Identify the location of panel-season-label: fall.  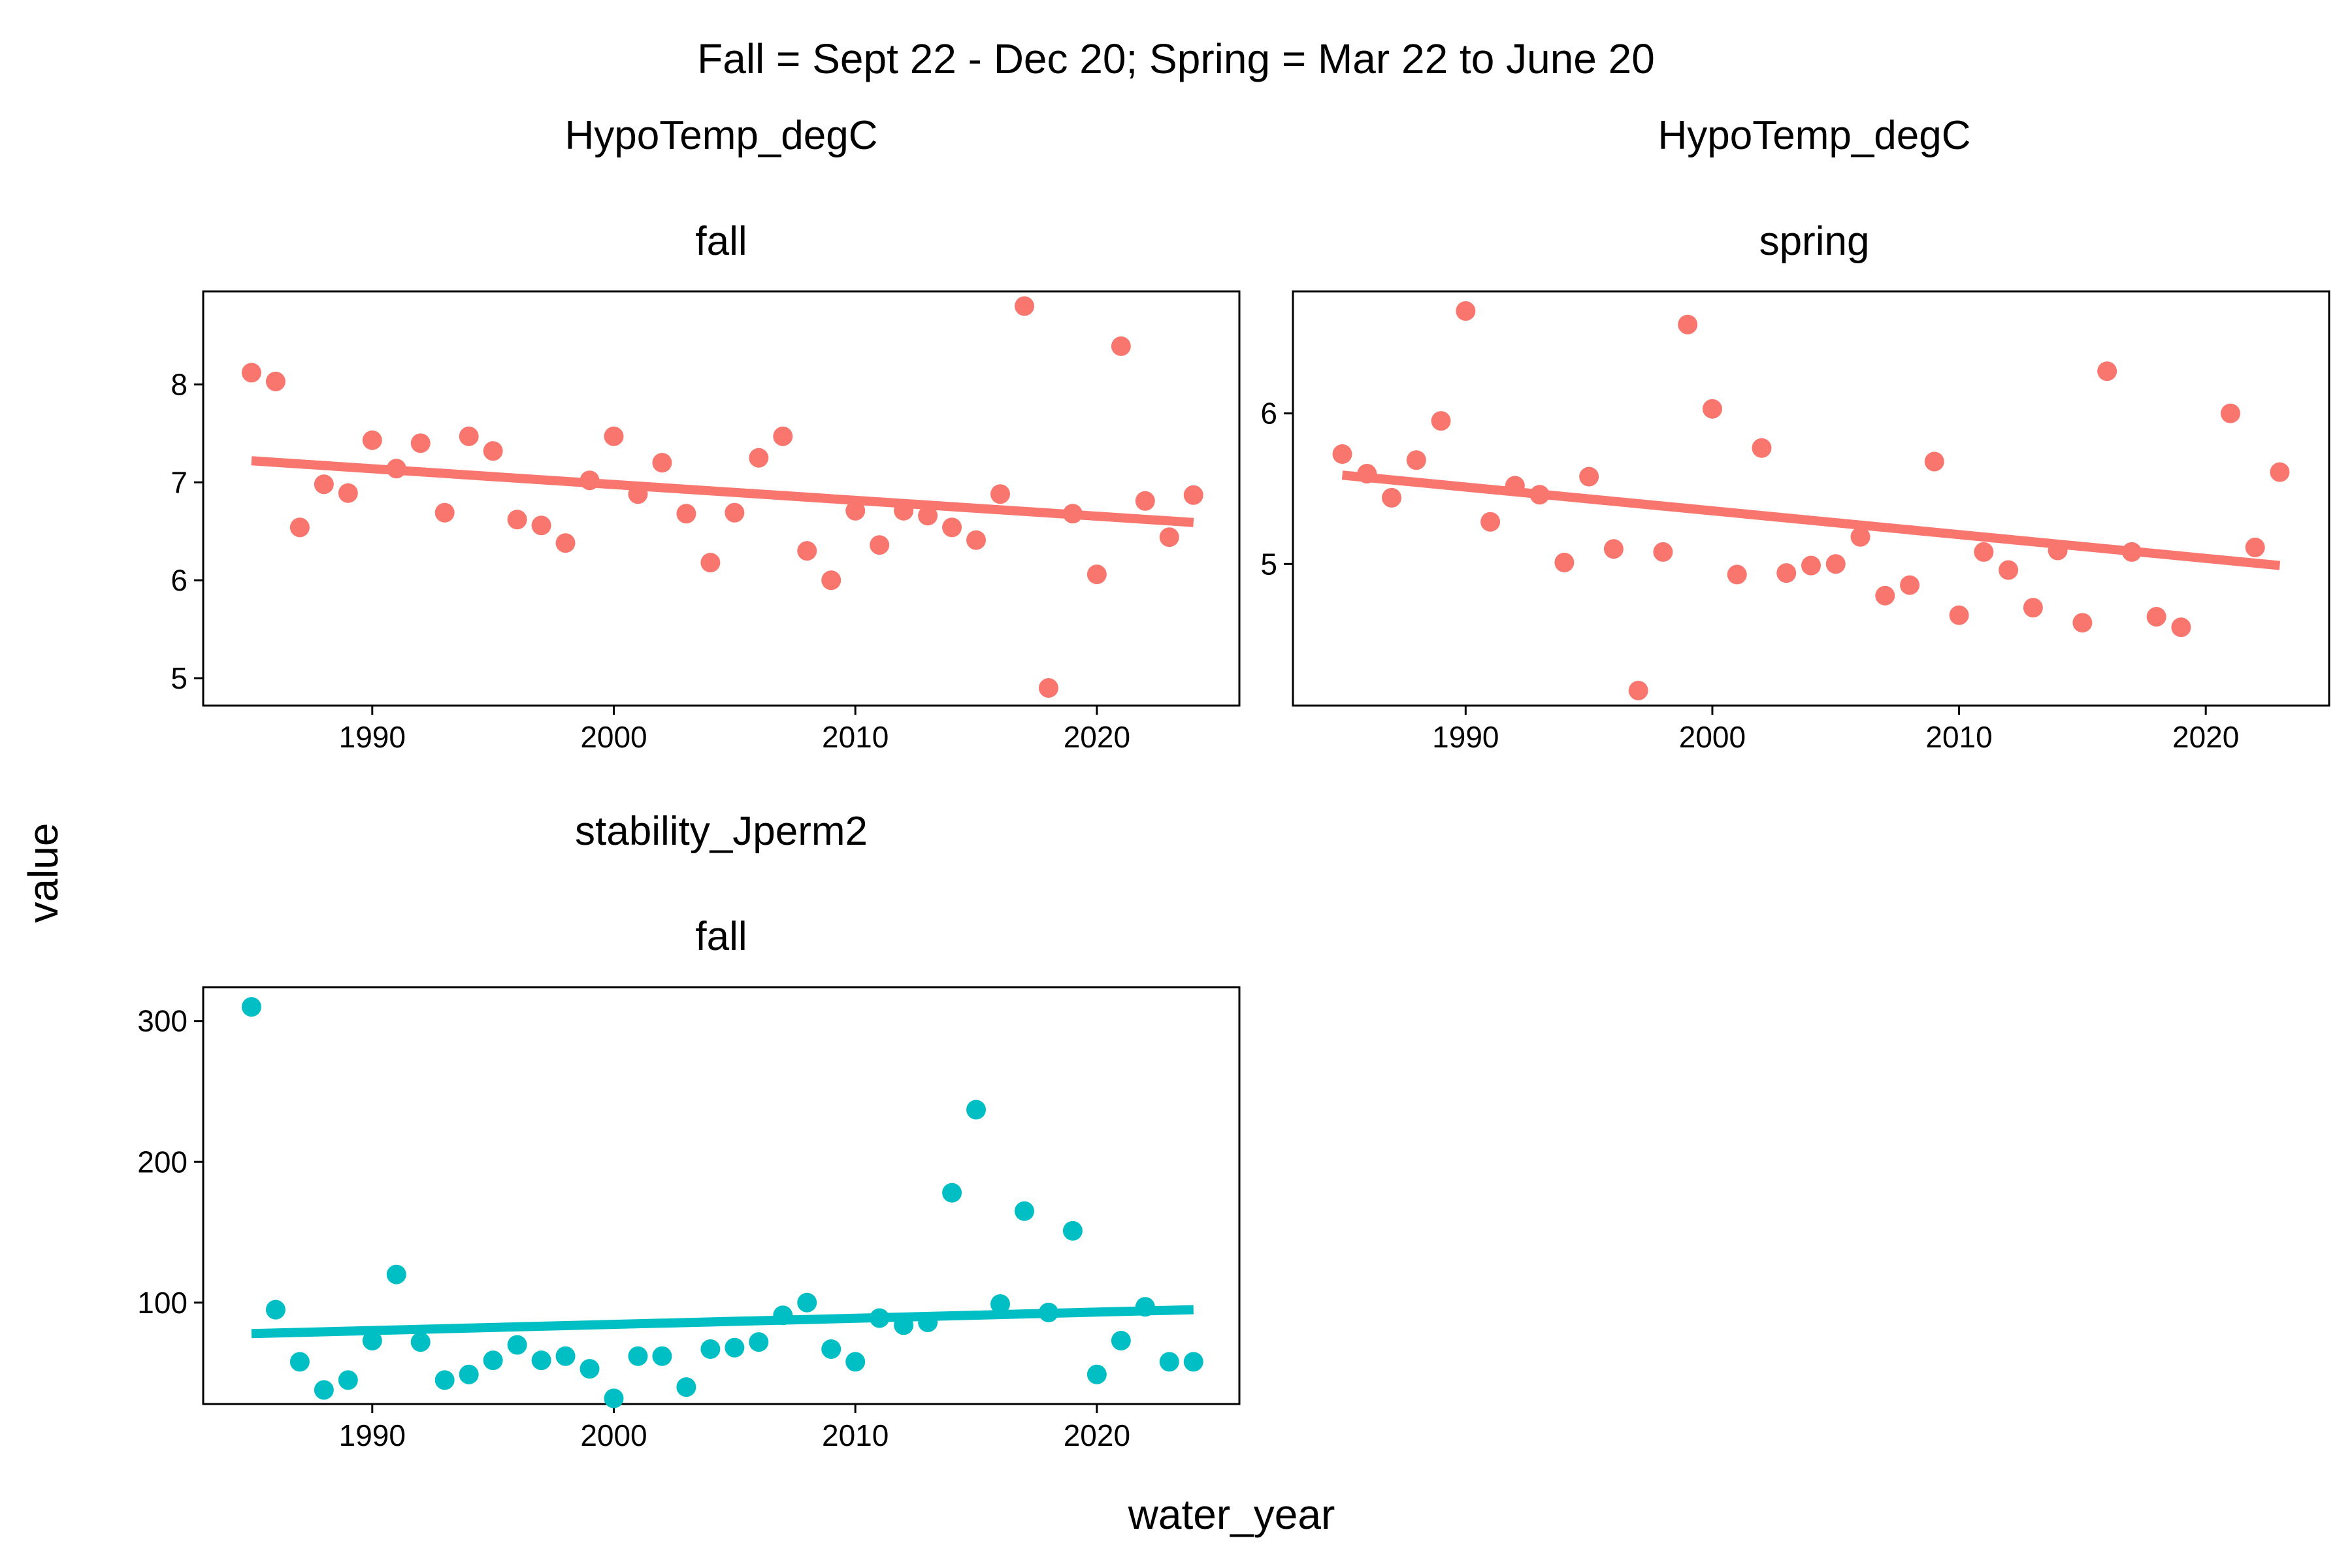
(721, 241).